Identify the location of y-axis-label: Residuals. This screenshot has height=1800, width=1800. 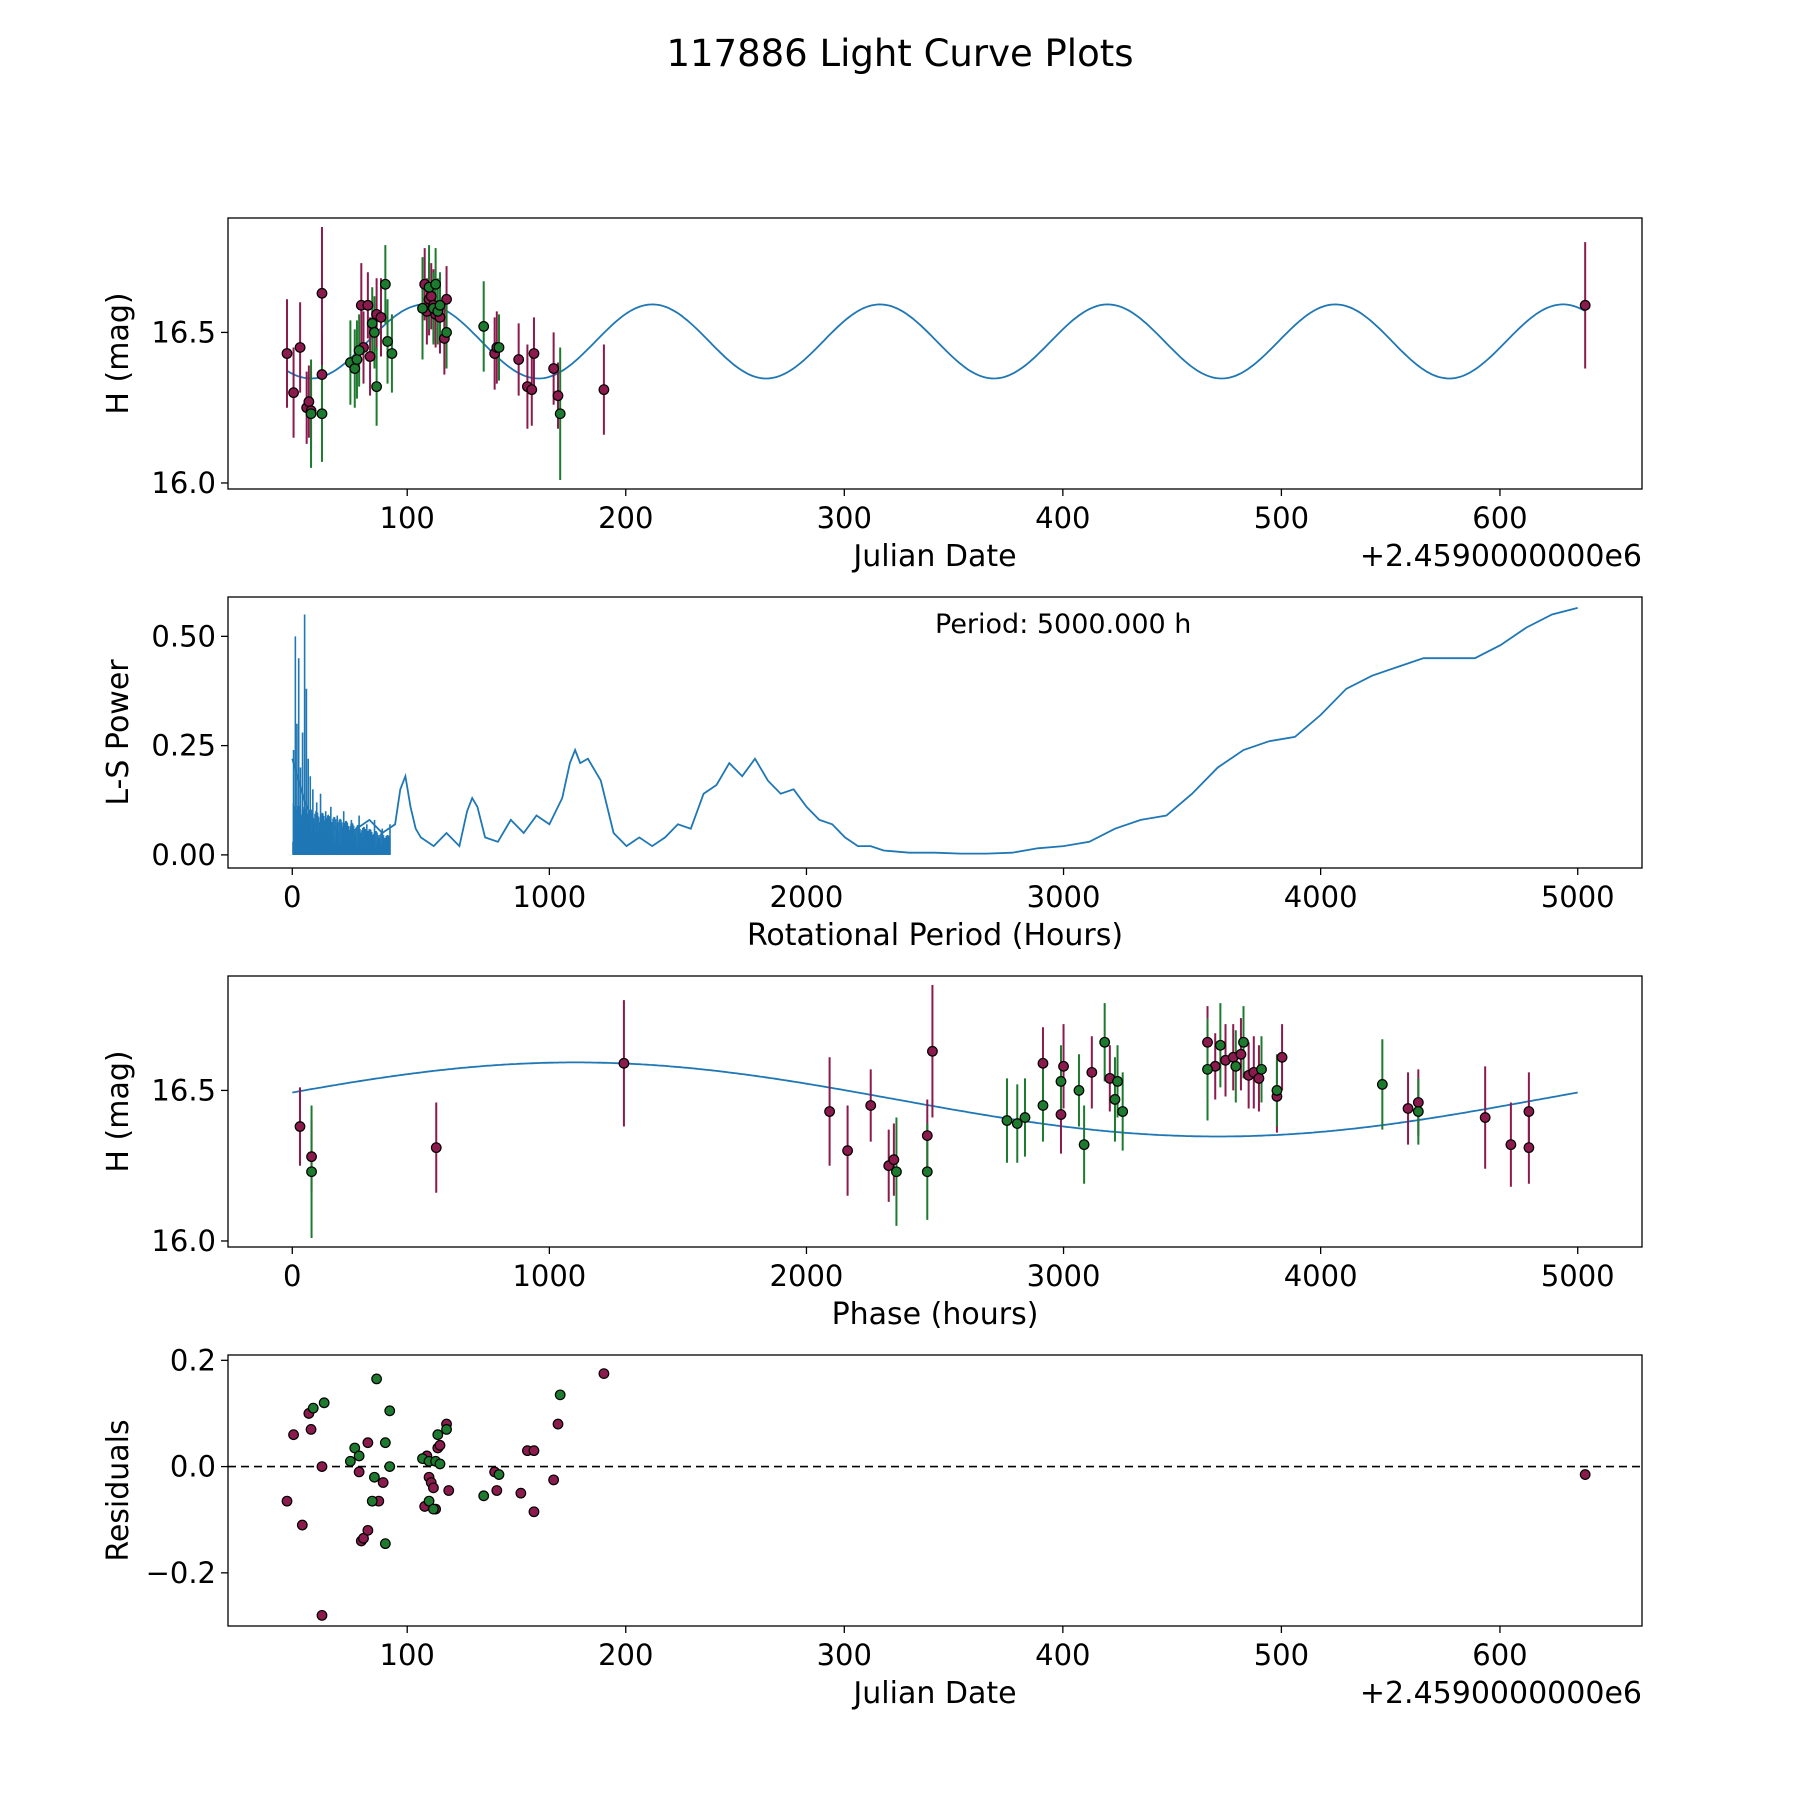
(118, 1490).